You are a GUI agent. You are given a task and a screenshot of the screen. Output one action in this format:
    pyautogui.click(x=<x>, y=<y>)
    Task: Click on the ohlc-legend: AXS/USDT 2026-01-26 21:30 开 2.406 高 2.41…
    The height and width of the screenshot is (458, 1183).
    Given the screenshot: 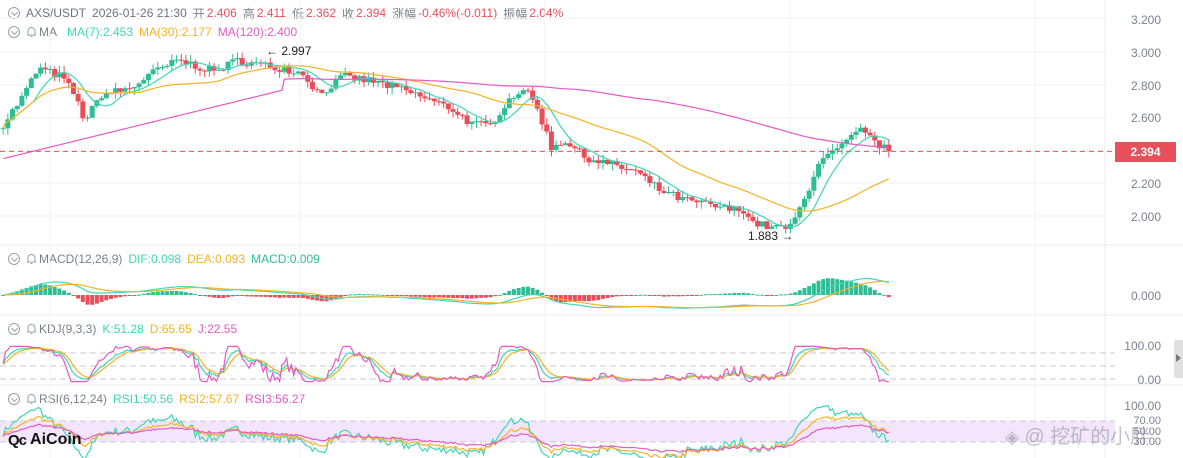 What is the action you would take?
    pyautogui.click(x=285, y=13)
    